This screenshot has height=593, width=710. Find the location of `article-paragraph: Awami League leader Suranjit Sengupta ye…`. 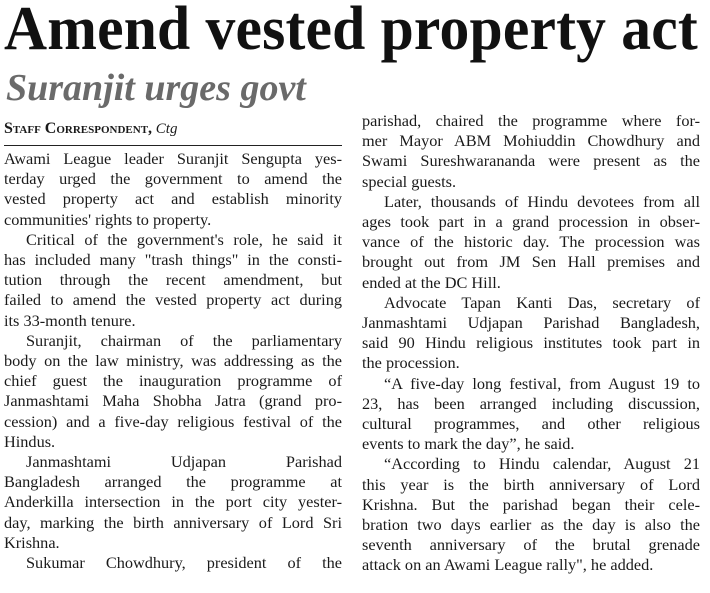

article-paragraph: Awami League leader Suranjit Sengupta ye… is located at coordinates (173, 189).